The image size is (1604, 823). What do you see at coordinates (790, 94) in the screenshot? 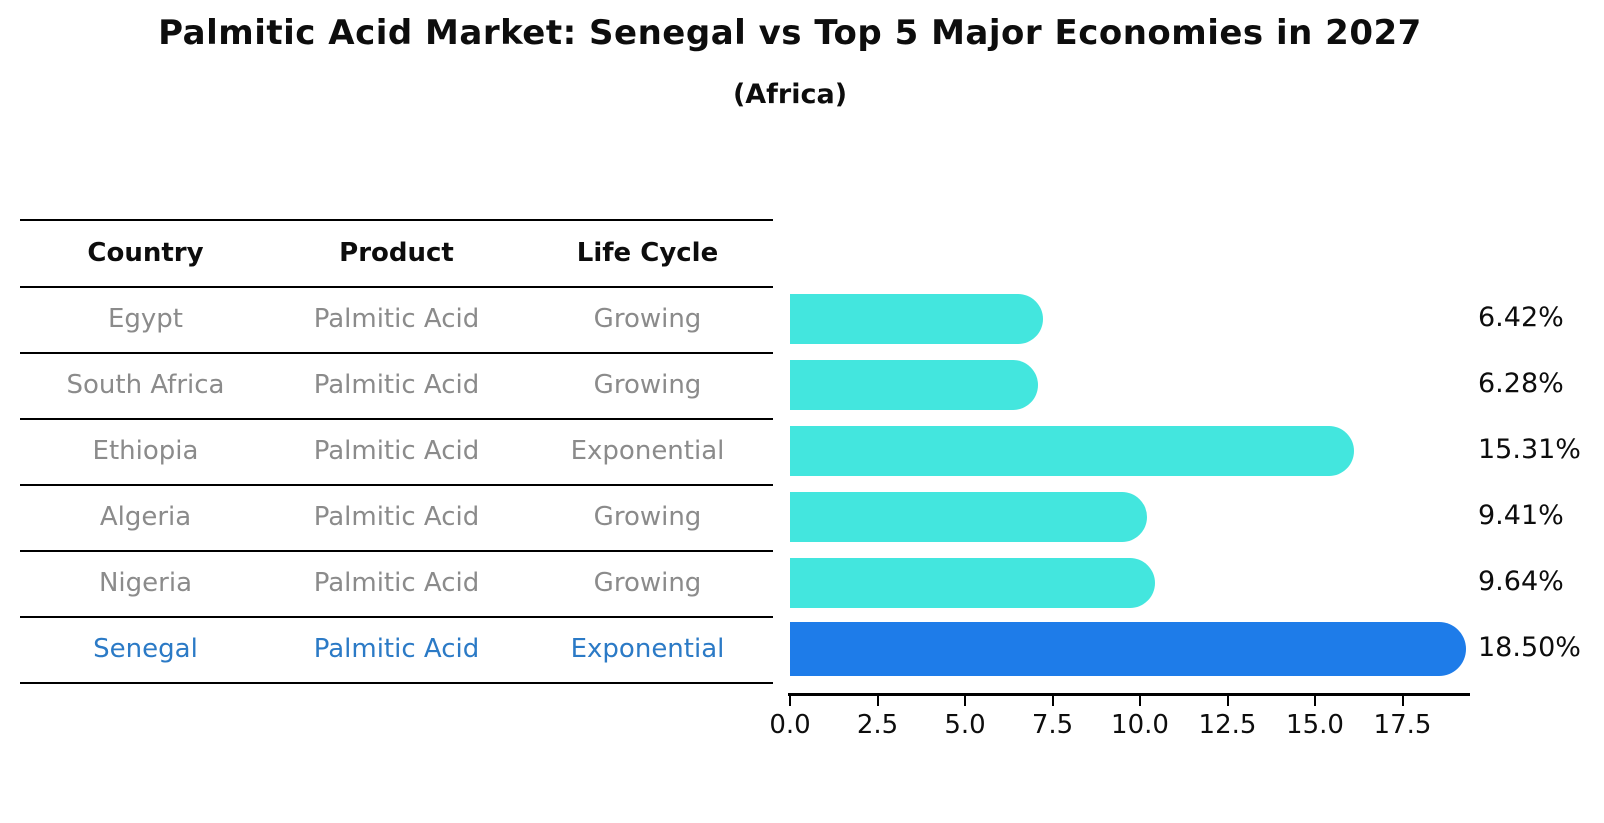
I see `chart-subtitle: (Africa)` at bounding box center [790, 94].